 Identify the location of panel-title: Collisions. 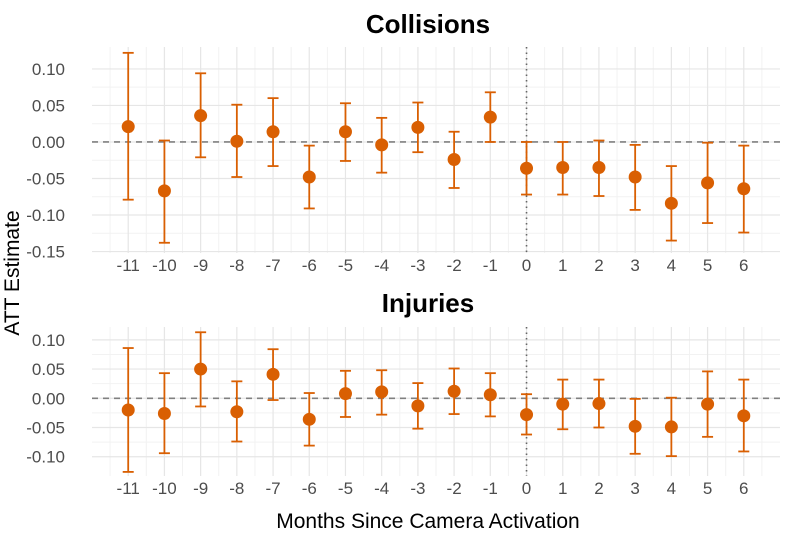
(428, 24).